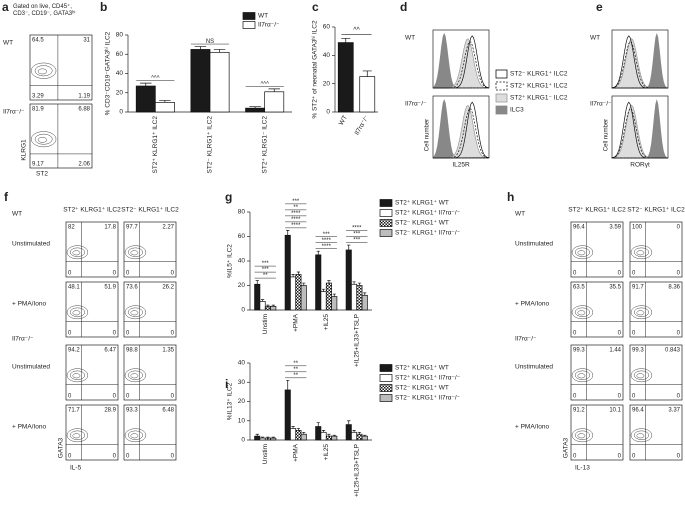 The image size is (685, 520). What do you see at coordinates (326, 452) in the screenshot?
I see `x-tick-label: +IL25` at bounding box center [326, 452].